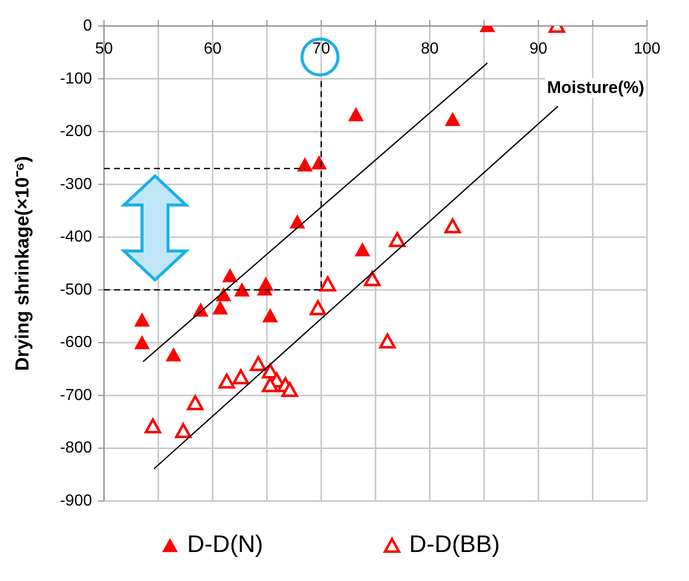 This screenshot has width=689, height=581. Describe the element at coordinates (76, 395) in the screenshot. I see `y-tick-label: -700` at that location.